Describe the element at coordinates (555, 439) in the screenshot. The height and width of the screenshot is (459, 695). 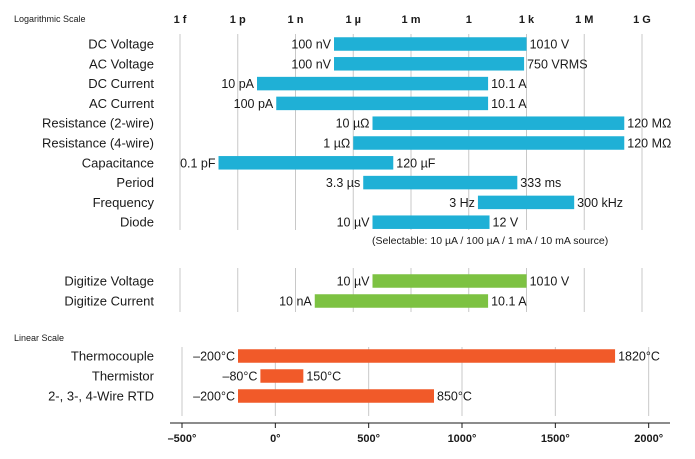
I see `linear-tick-label-4: 1500°` at that location.